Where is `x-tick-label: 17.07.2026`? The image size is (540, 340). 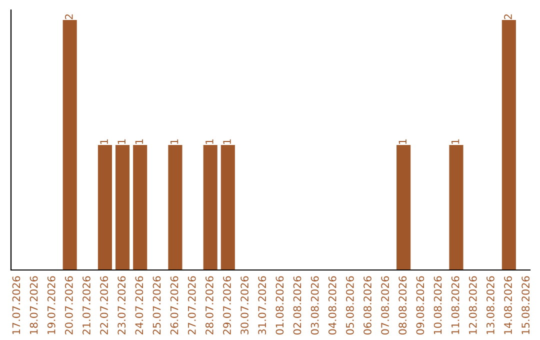 x-tick-label: 17.07.2026 is located at coordinates (16, 305).